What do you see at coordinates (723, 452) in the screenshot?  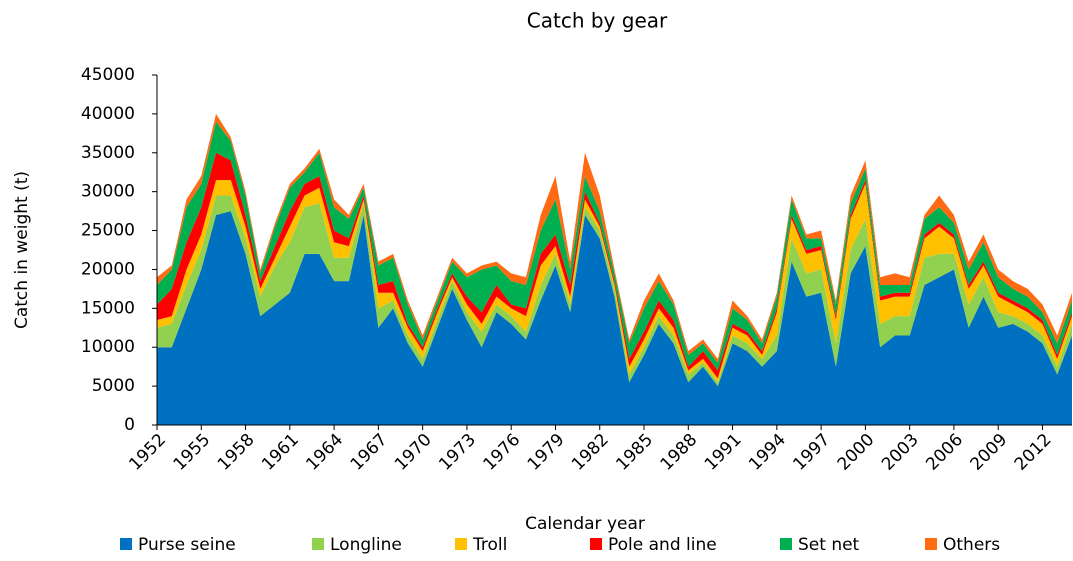 I see `x-tick-label: 1991` at bounding box center [723, 452].